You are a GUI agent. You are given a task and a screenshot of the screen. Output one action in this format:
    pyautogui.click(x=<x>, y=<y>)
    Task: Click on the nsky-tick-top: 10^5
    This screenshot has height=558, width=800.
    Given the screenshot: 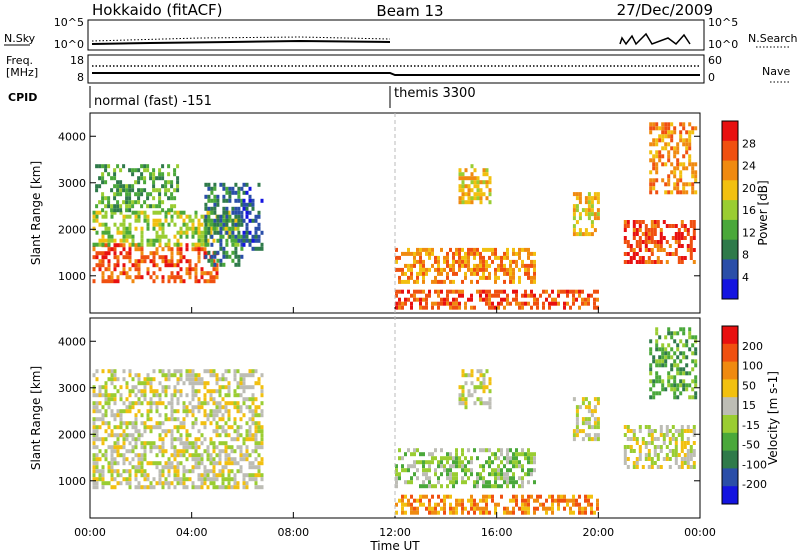 What is the action you would take?
    pyautogui.click(x=69, y=22)
    